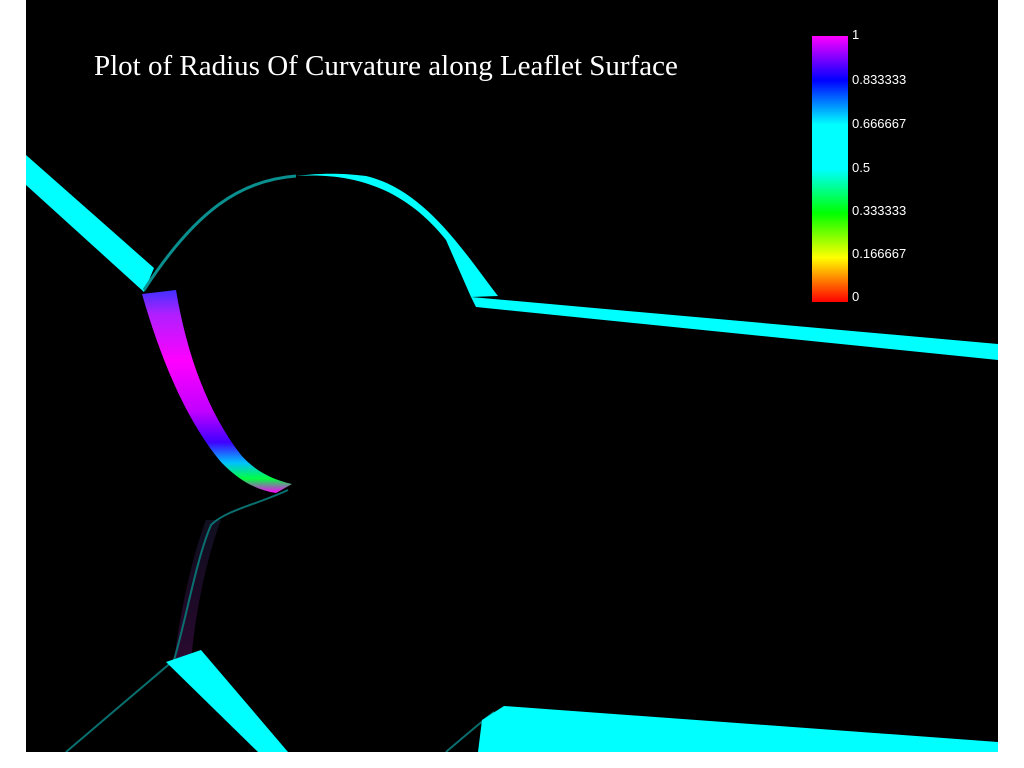  I want to click on upper-outlet-wall, so click(734, 328).